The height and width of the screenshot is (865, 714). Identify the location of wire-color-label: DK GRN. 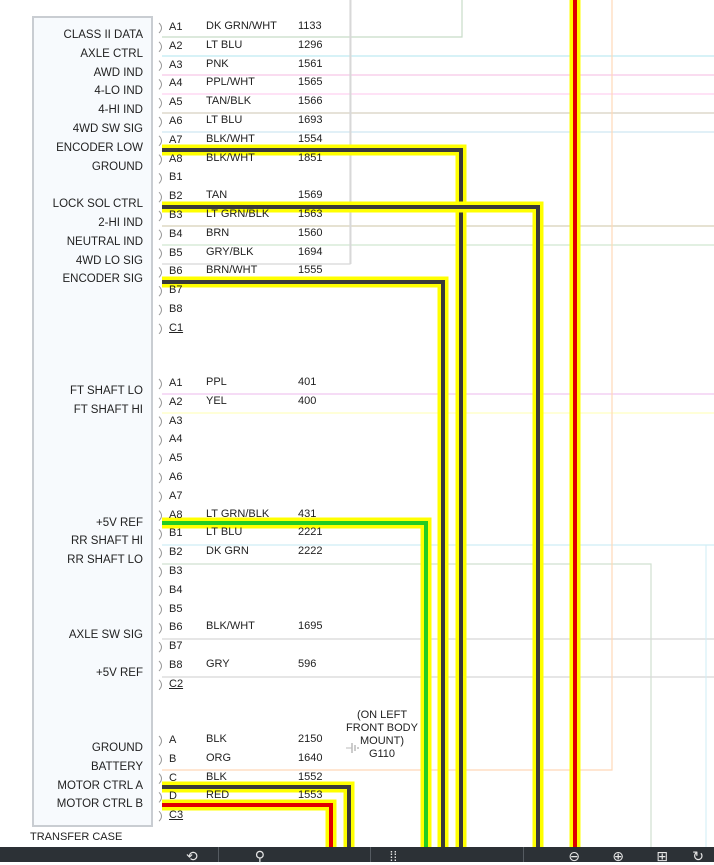
(227, 551).